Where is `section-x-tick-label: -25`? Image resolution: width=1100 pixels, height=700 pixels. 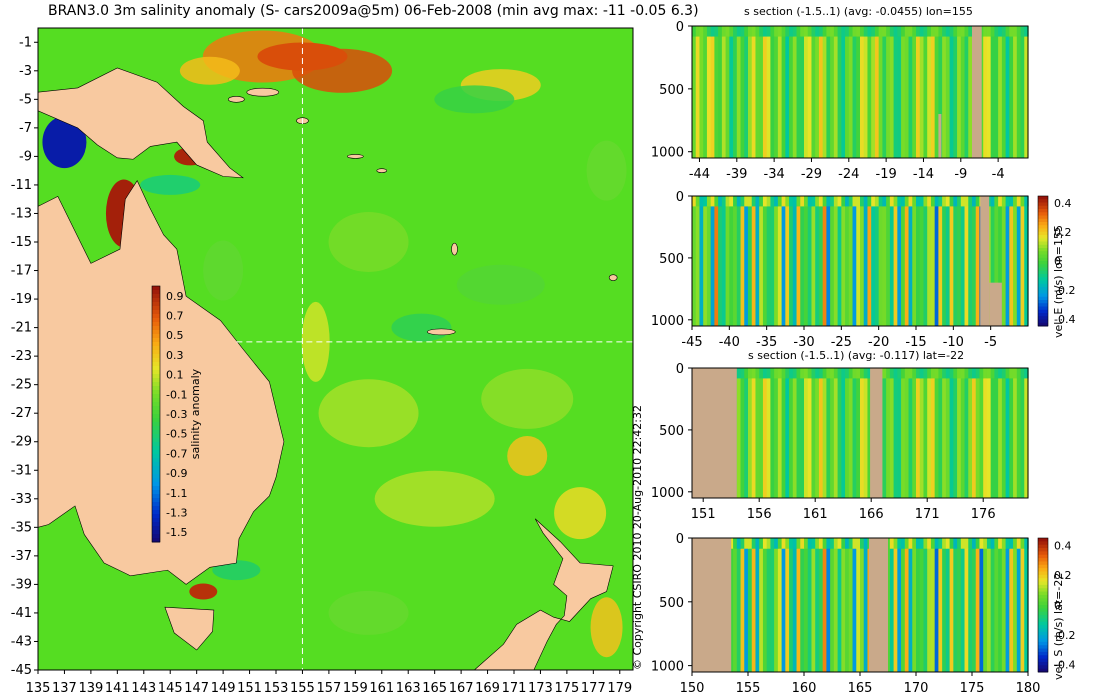
section-x-tick-label: -25 is located at coordinates (841, 342).